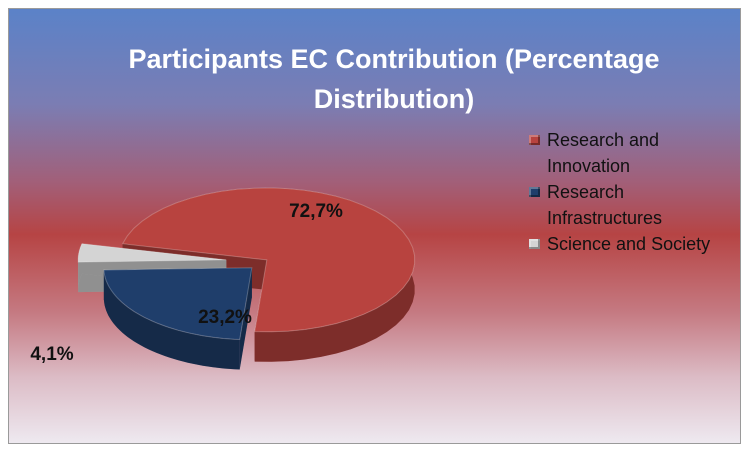 The image size is (749, 452). I want to click on legend-label: Science and Society, so click(629, 244).